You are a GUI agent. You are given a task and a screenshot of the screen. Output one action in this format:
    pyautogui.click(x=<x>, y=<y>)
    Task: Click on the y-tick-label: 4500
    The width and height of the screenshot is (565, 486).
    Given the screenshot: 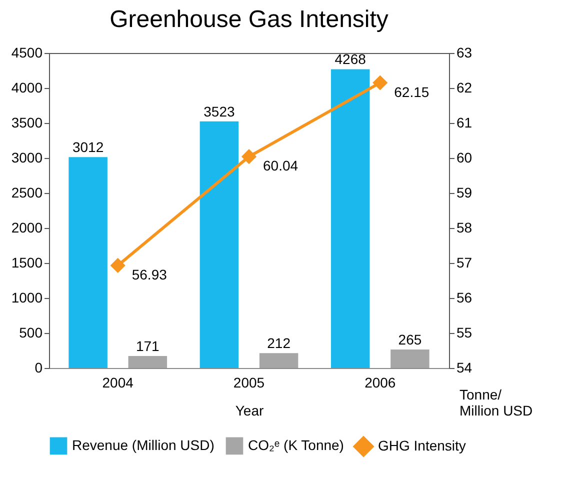 What is the action you would take?
    pyautogui.click(x=27, y=52)
    